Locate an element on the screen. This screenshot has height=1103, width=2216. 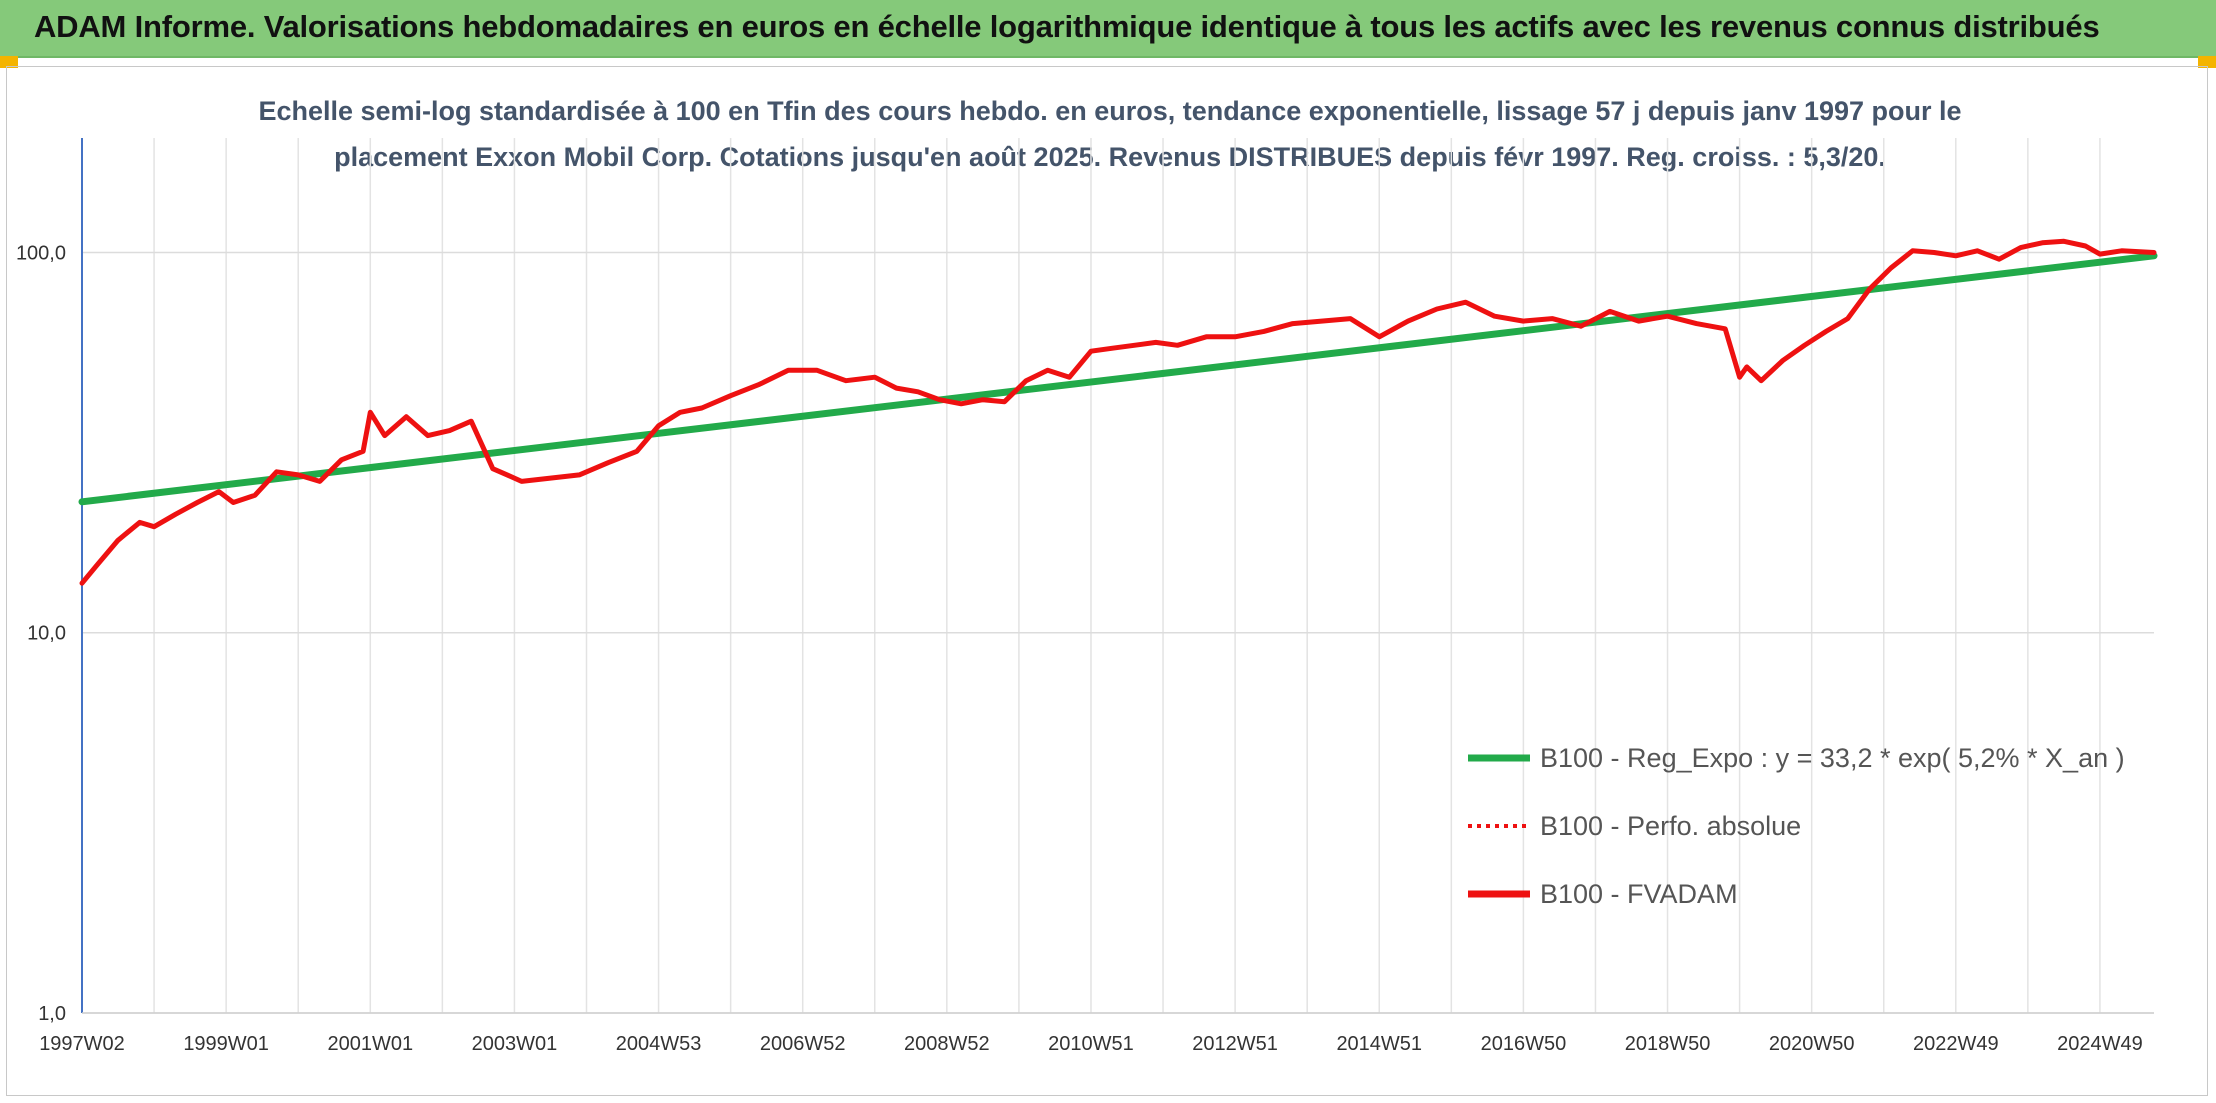
x-tick-label: 2020W50 is located at coordinates (1812, 1044).